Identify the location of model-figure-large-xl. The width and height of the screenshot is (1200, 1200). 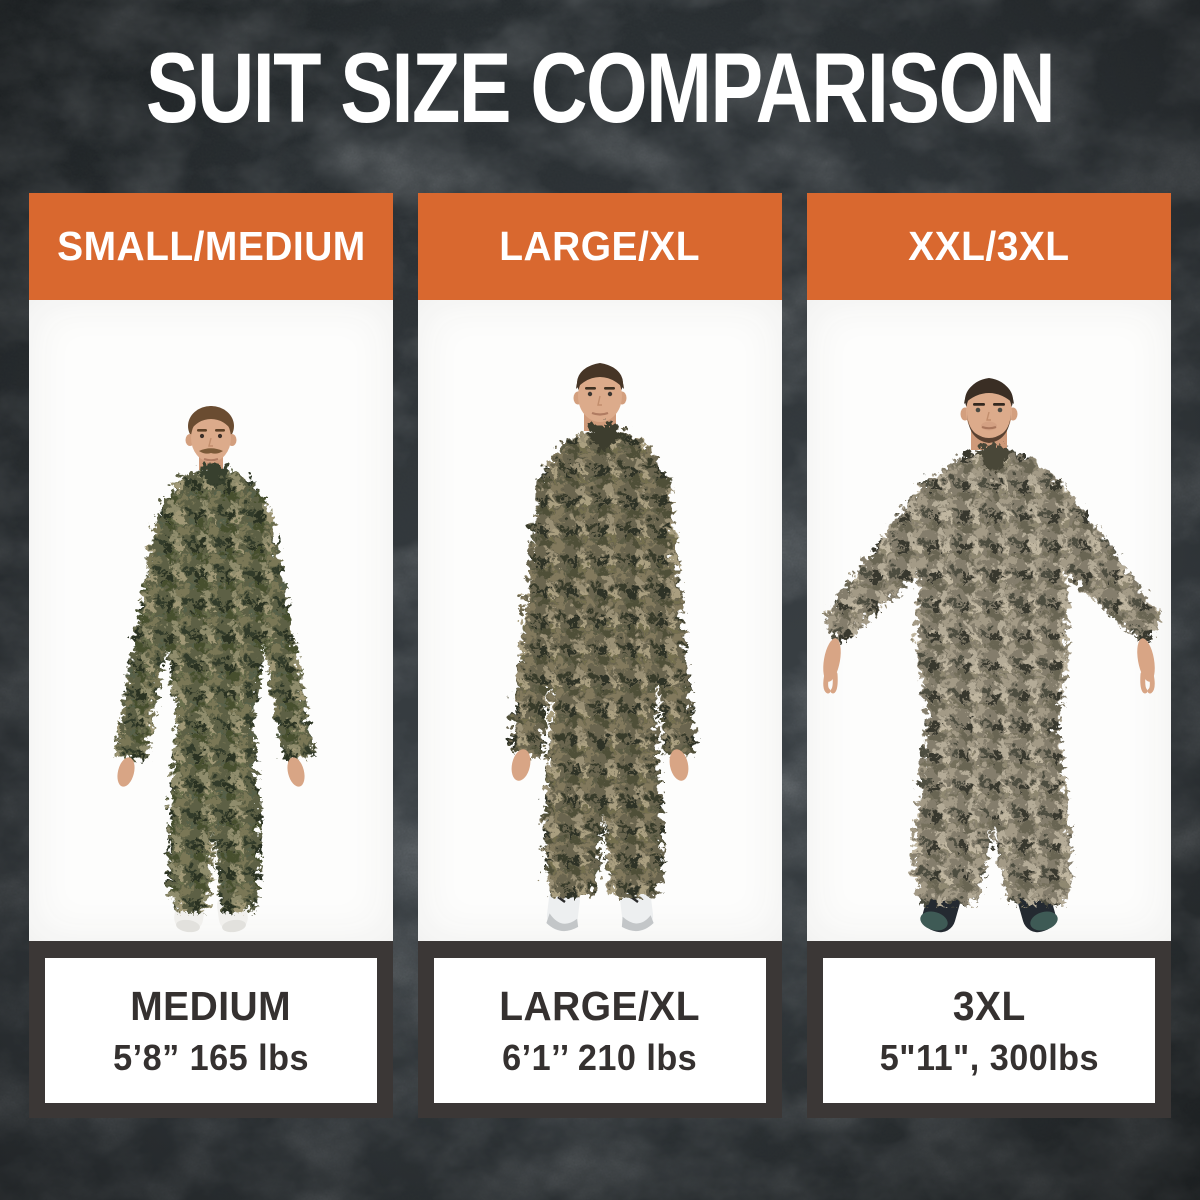
(600, 647).